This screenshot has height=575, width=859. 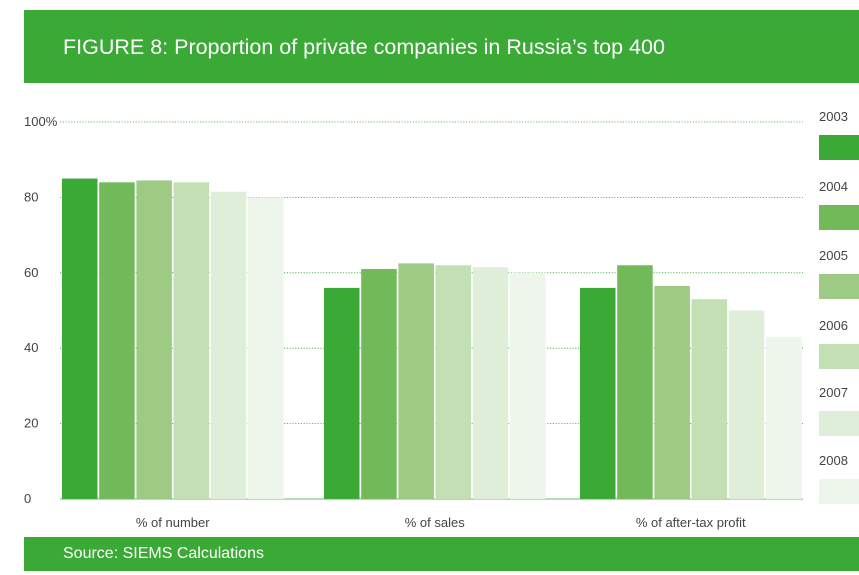 I want to click on legend-label: 2003, so click(x=833, y=116).